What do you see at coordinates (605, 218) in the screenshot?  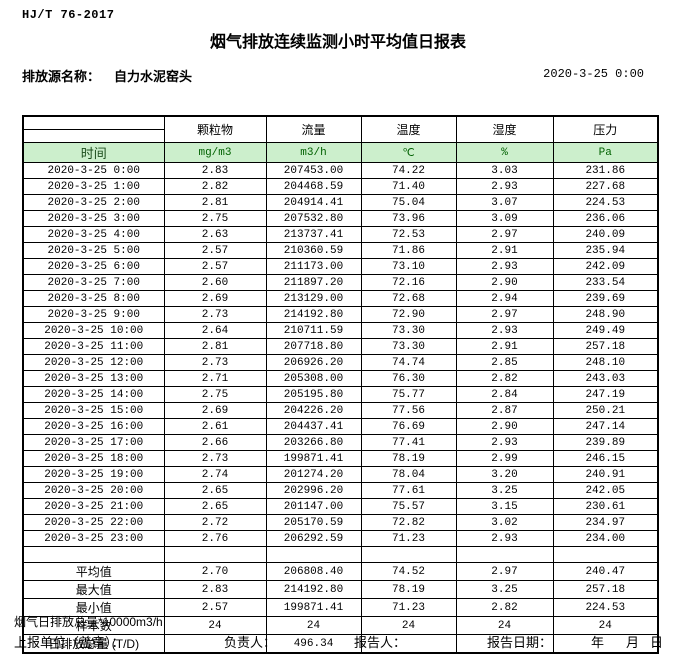 I see `pressure-cell: 236.06` at bounding box center [605, 218].